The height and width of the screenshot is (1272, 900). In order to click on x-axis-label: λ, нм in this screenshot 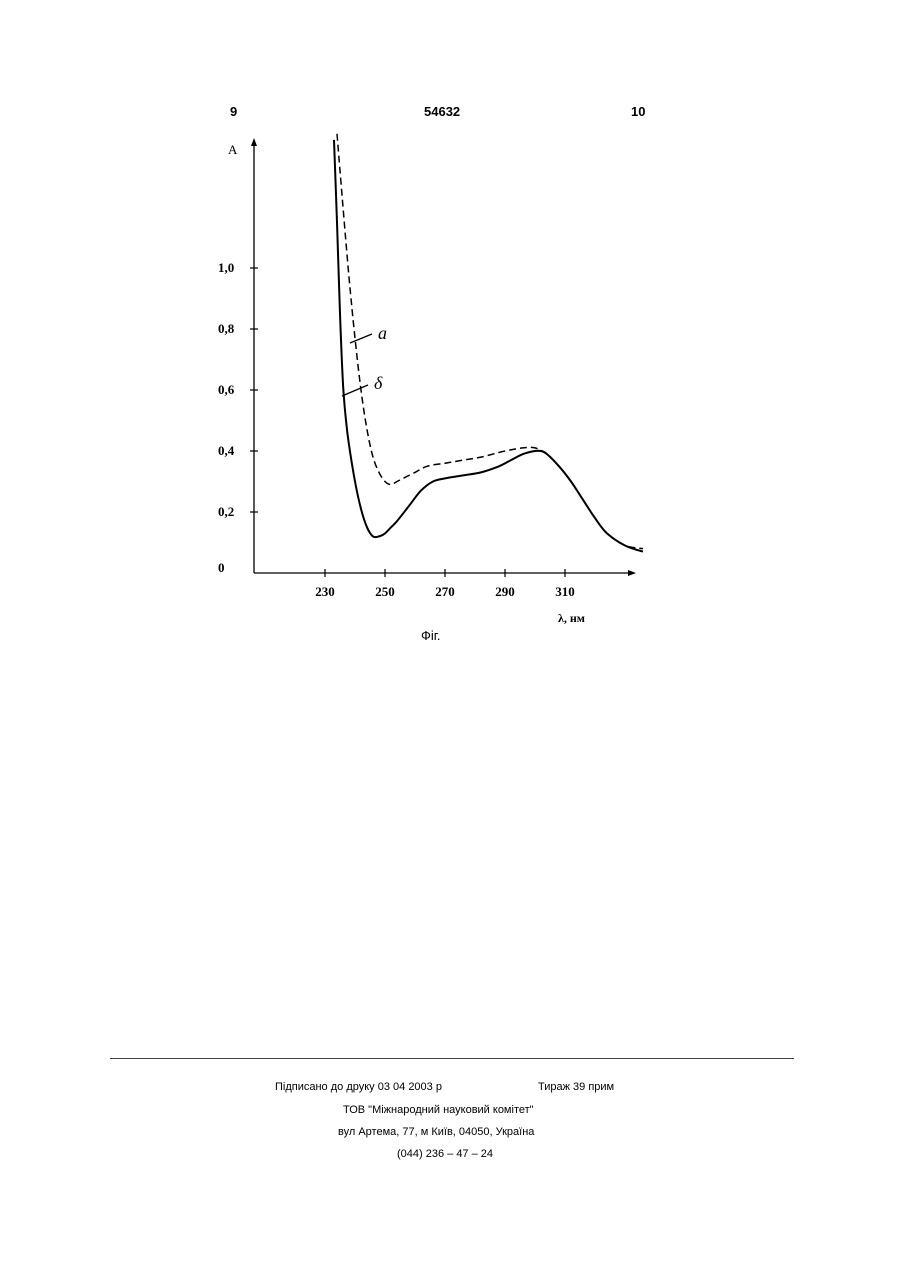, I will do `click(571, 618)`.